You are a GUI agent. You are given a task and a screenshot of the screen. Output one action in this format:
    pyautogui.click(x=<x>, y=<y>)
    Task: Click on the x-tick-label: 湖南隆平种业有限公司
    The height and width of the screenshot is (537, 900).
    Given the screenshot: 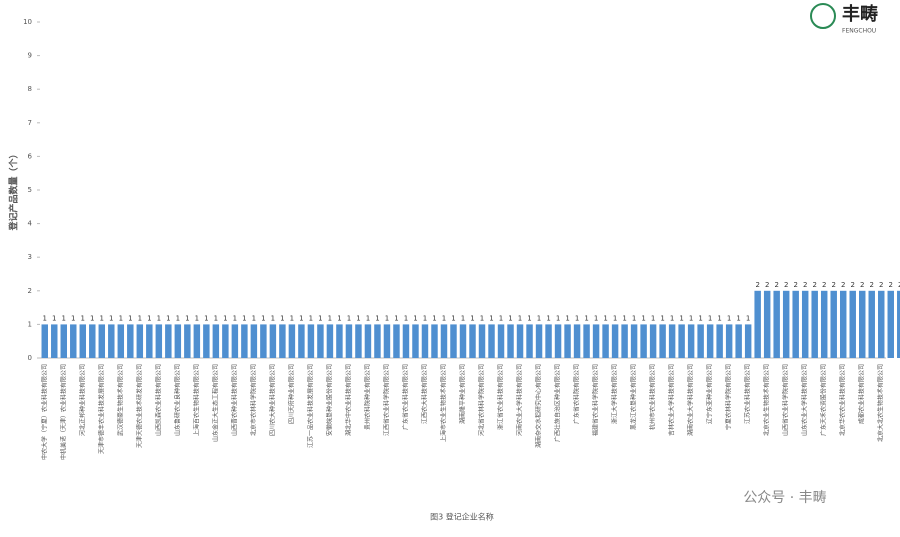 What is the action you would take?
    pyautogui.click(x=463, y=394)
    